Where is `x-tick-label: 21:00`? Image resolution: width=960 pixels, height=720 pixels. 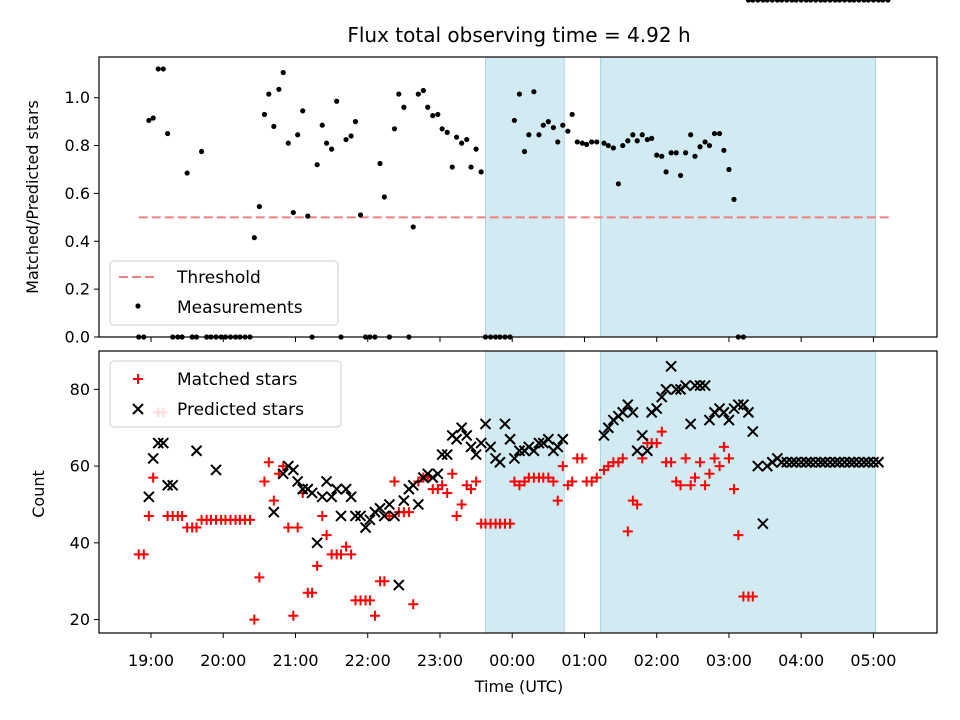
x-tick-label: 21:00 is located at coordinates (295, 660).